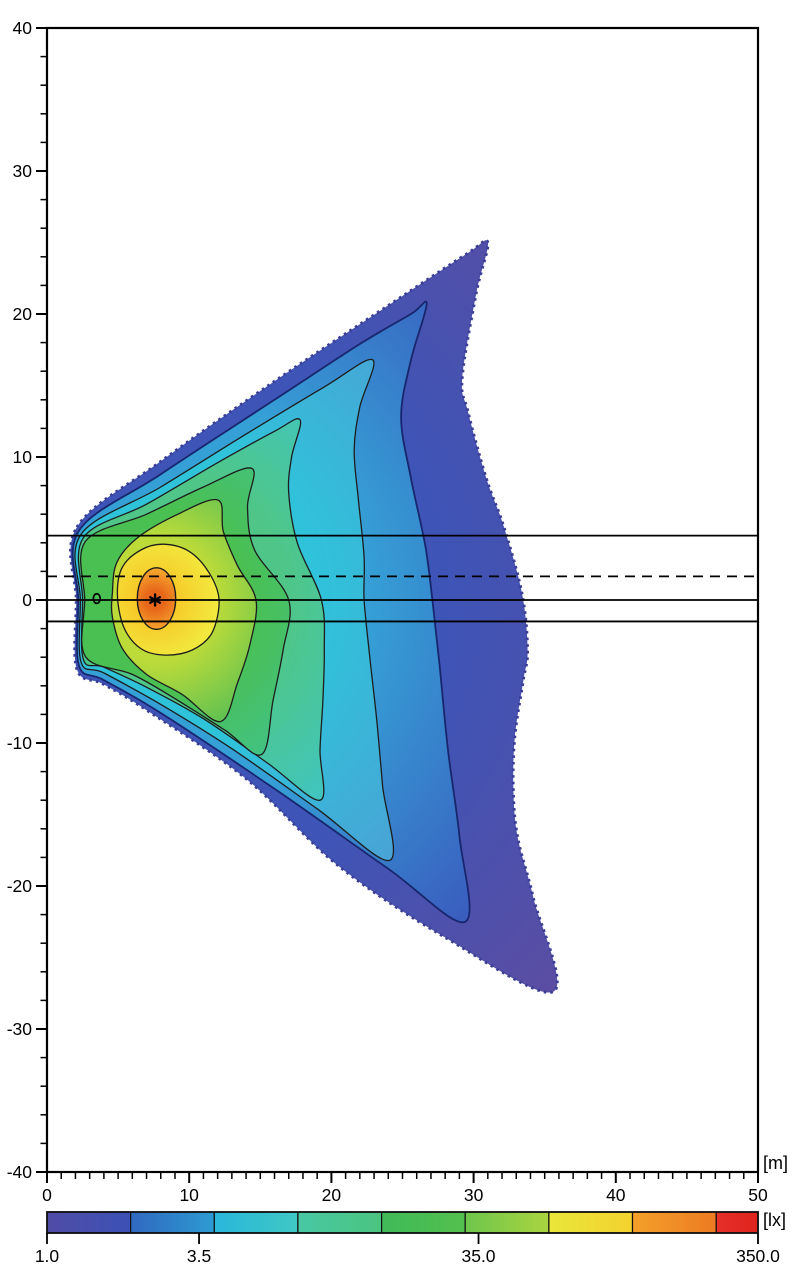 Image resolution: width=800 pixels, height=1267 pixels. I want to click on y-tick-label: -40, so click(20, 1172).